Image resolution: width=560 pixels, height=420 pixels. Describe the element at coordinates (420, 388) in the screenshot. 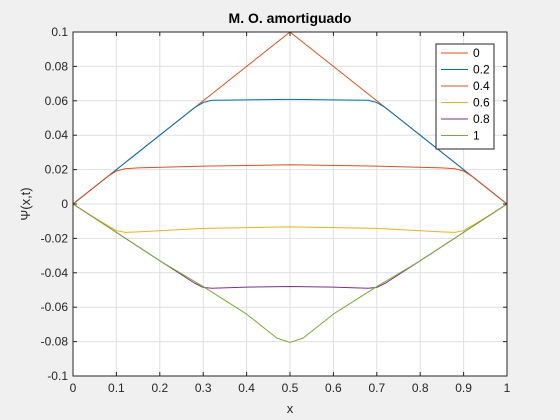

I see `x-tick-label: 0.8` at that location.